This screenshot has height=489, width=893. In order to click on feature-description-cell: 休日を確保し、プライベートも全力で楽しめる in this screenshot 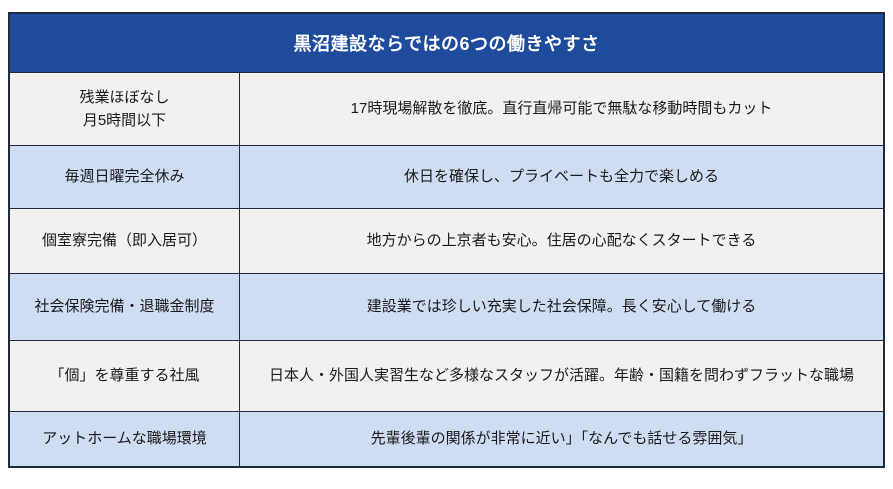, I will do `click(561, 177)`.